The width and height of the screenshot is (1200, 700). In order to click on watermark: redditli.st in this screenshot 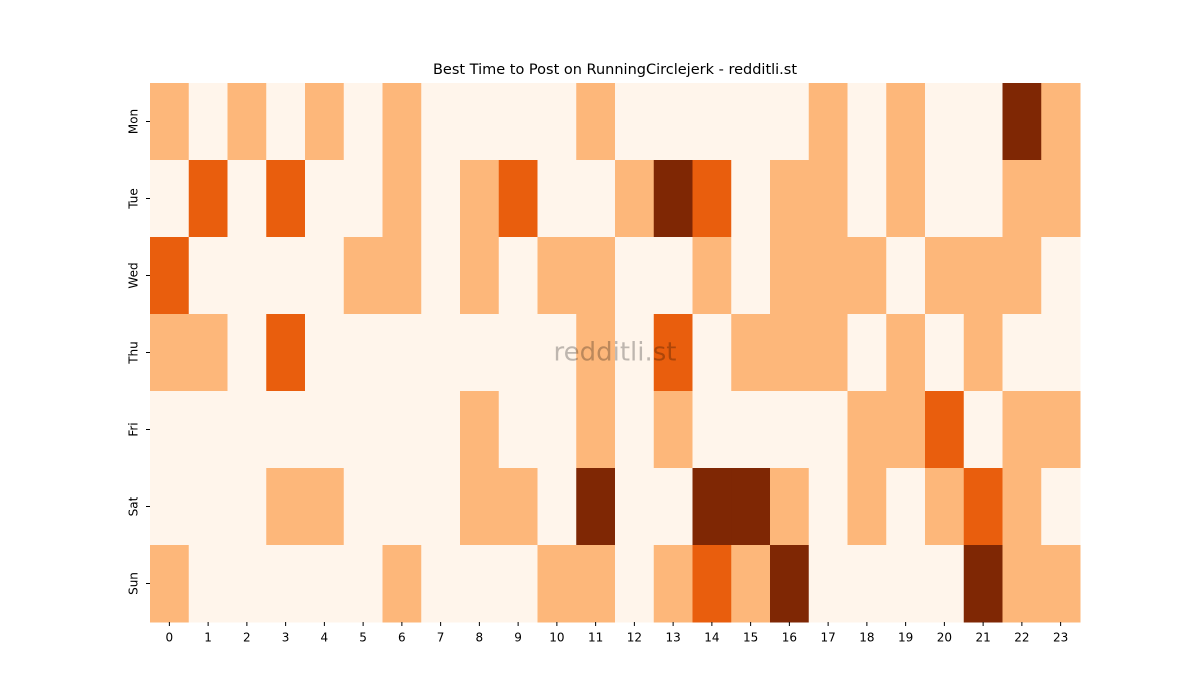, I will do `click(615, 353)`.